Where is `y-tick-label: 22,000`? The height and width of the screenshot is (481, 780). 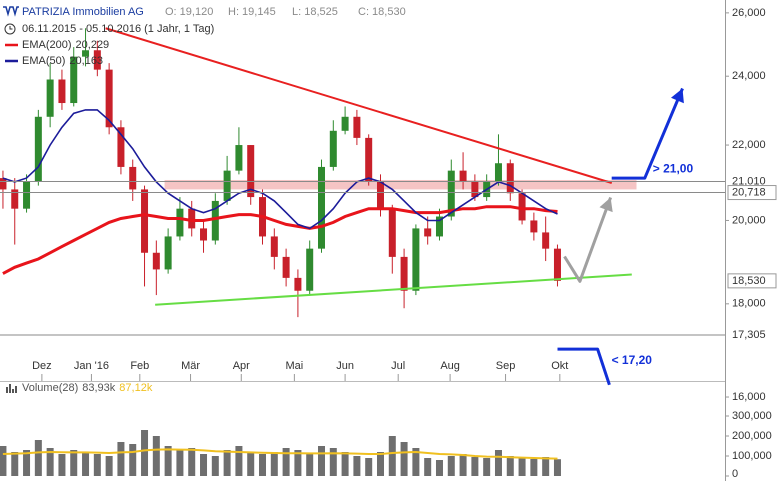 y-tick-label: 22,000 is located at coordinates (749, 145).